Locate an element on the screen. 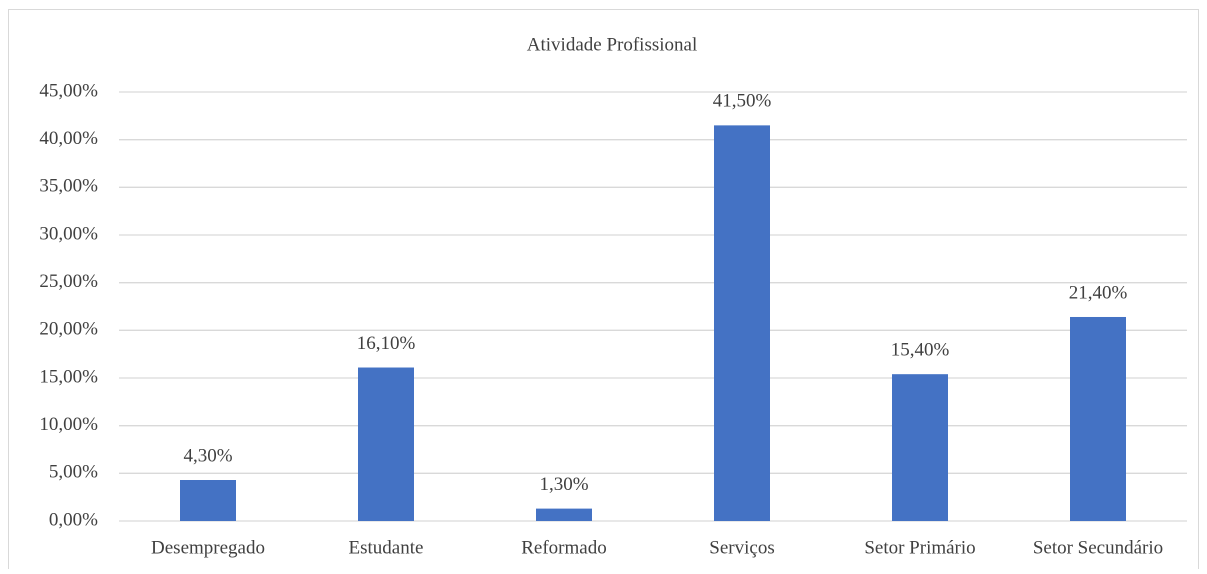 Image resolution: width=1207 pixels, height=574 pixels. data-label: 15,40% is located at coordinates (920, 350).